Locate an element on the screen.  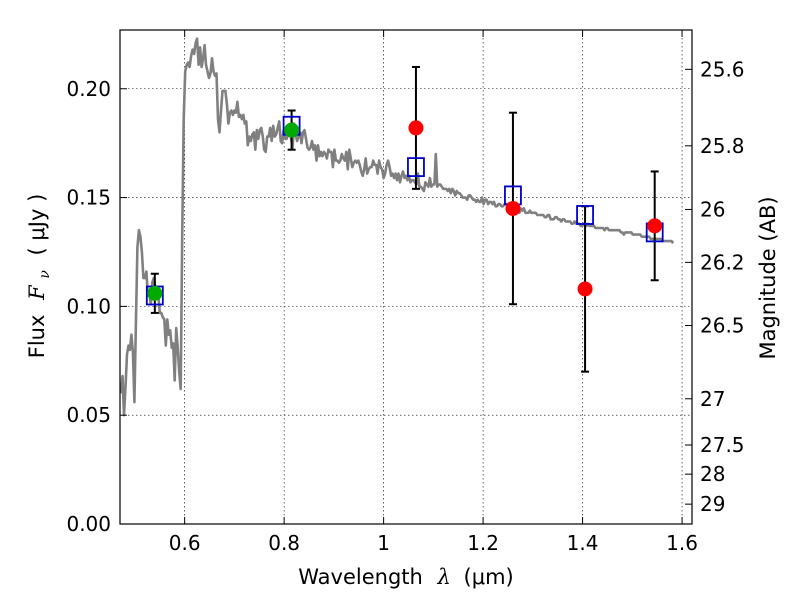
x-tick-label: 1 is located at coordinates (383, 543).